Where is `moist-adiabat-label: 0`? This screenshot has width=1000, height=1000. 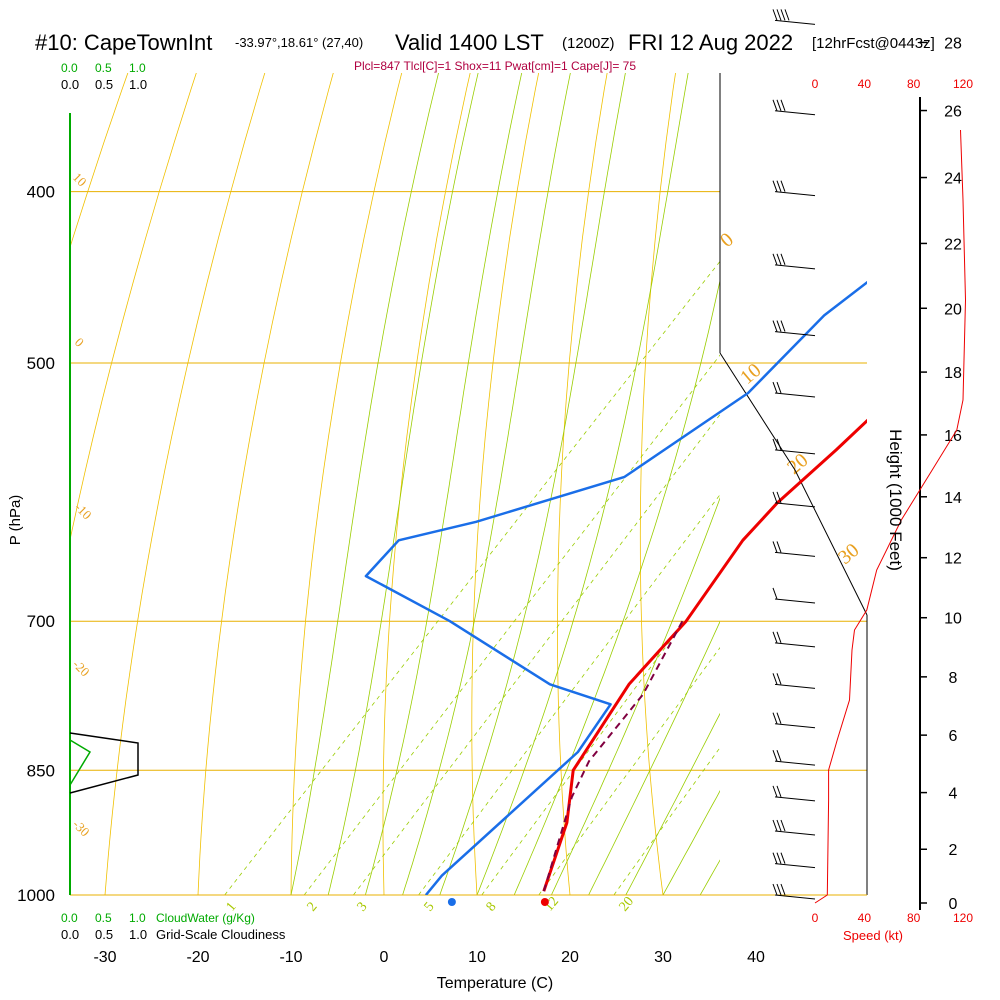
moist-adiabat-label: 0 is located at coordinates (727, 240).